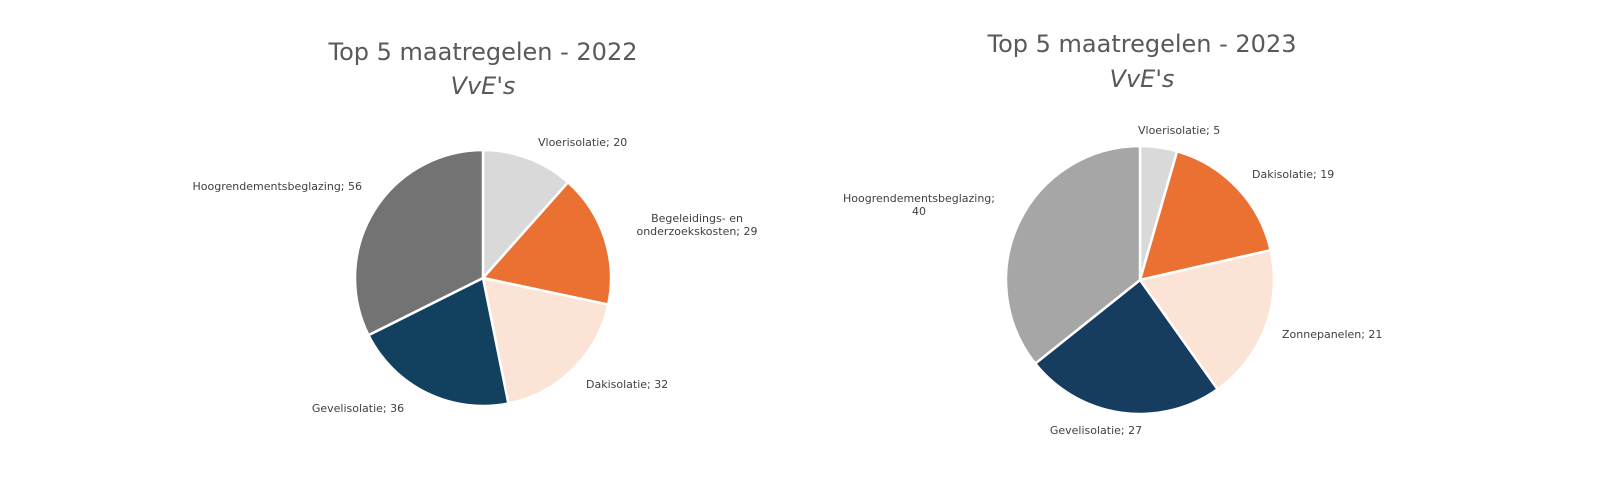 The height and width of the screenshot is (477, 1600). Describe the element at coordinates (525, 214) in the screenshot. I see `pie-slice-vloerisolatie` at that location.